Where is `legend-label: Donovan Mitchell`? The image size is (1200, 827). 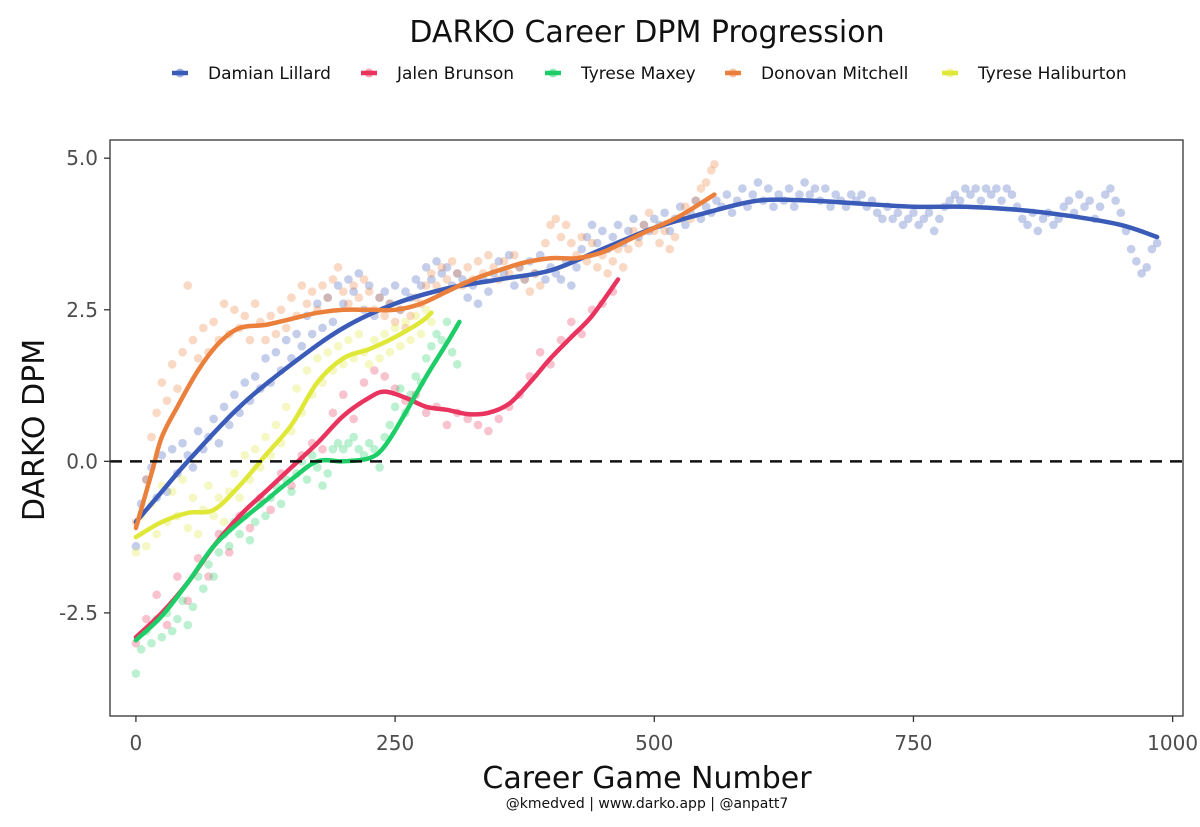 legend-label: Donovan Mitchell is located at coordinates (834, 74).